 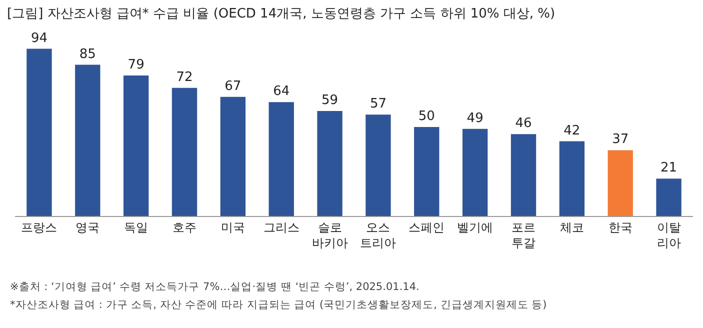 I want to click on x-tick-label: 영국, so click(x=88, y=227).